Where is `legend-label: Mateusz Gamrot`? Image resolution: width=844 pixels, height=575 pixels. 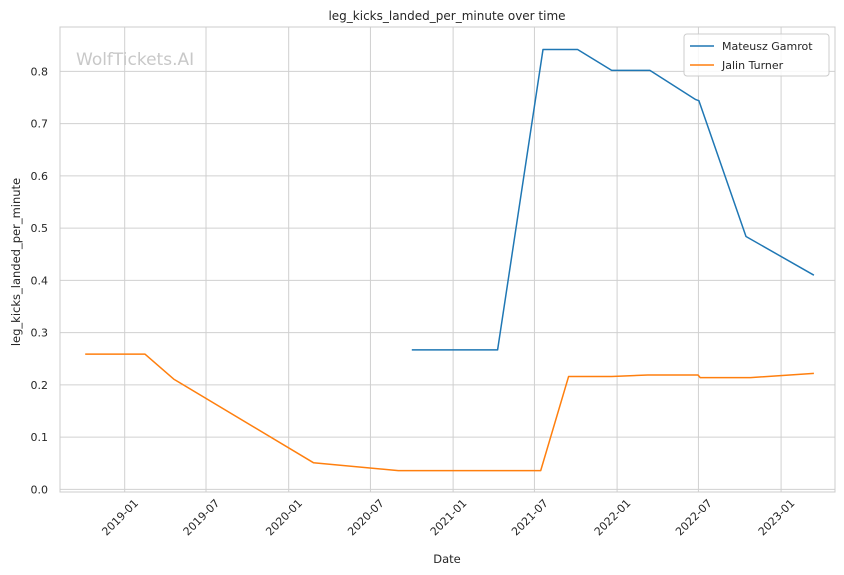 legend-label: Mateusz Gamrot is located at coordinates (767, 46).